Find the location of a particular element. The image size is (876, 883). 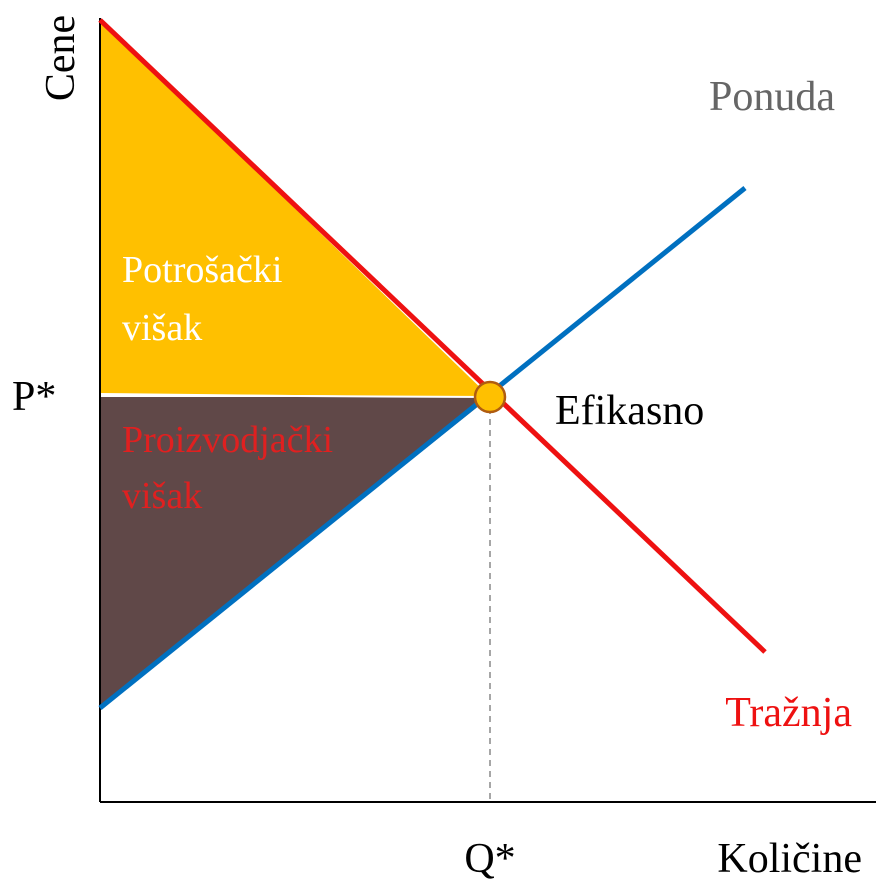

quantity-label: Q* is located at coordinates (489, 859).